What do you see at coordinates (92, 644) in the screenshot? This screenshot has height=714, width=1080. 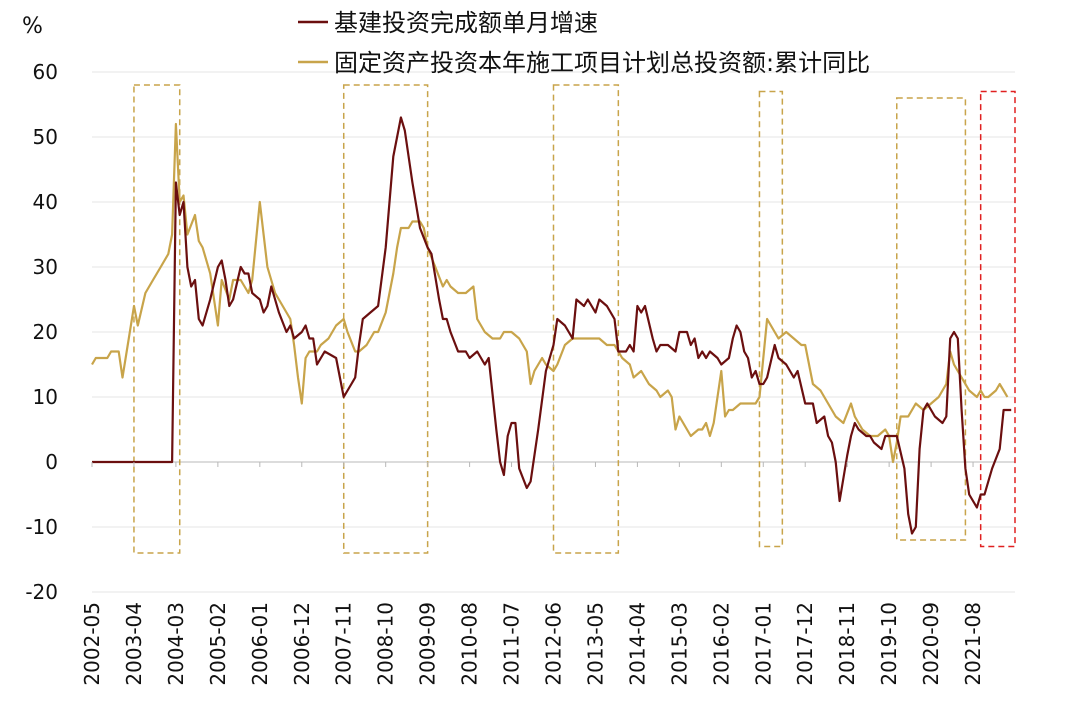 I see `x-tick-label: 2002-05` at bounding box center [92, 644].